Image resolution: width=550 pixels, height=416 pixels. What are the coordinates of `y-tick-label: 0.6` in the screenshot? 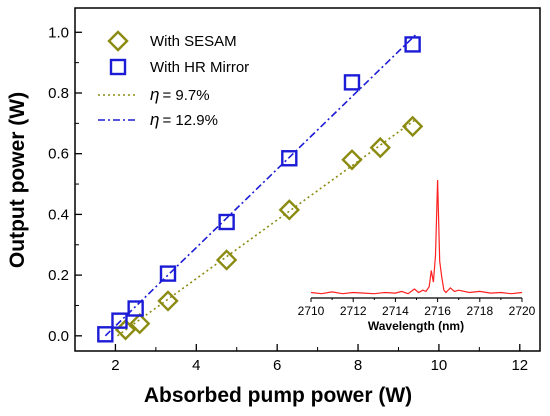 It's located at (58, 154).